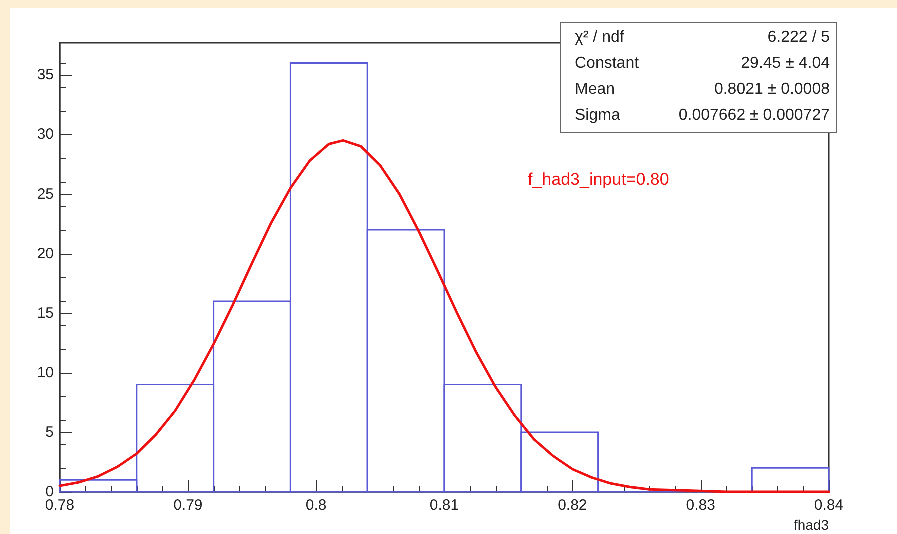 Image resolution: width=897 pixels, height=534 pixels. Describe the element at coordinates (595, 90) in the screenshot. I see `annotation: Mean` at that location.